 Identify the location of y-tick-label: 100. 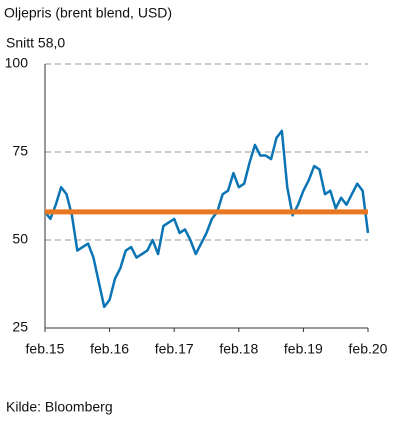
(17, 63).